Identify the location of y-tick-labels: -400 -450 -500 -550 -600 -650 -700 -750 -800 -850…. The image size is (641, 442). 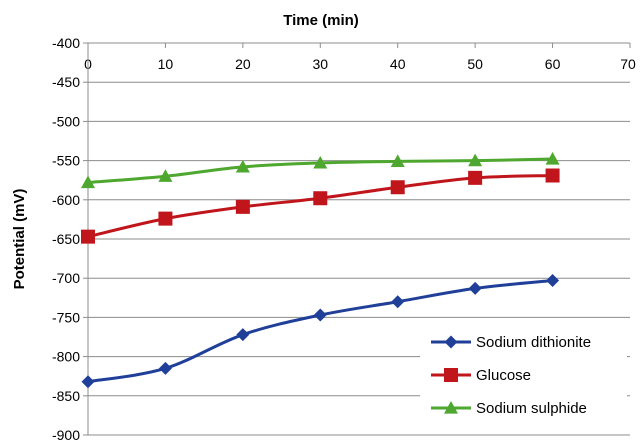
(70, 238).